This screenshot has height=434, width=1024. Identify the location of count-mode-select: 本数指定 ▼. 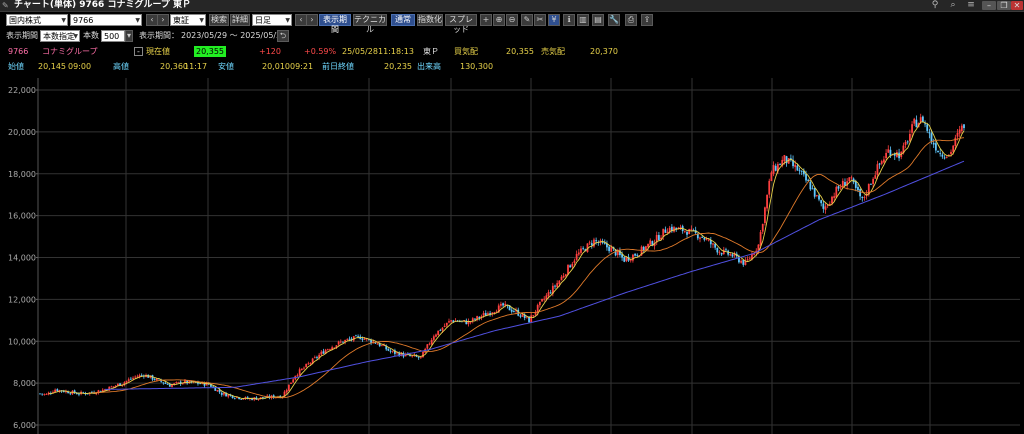
(60, 36).